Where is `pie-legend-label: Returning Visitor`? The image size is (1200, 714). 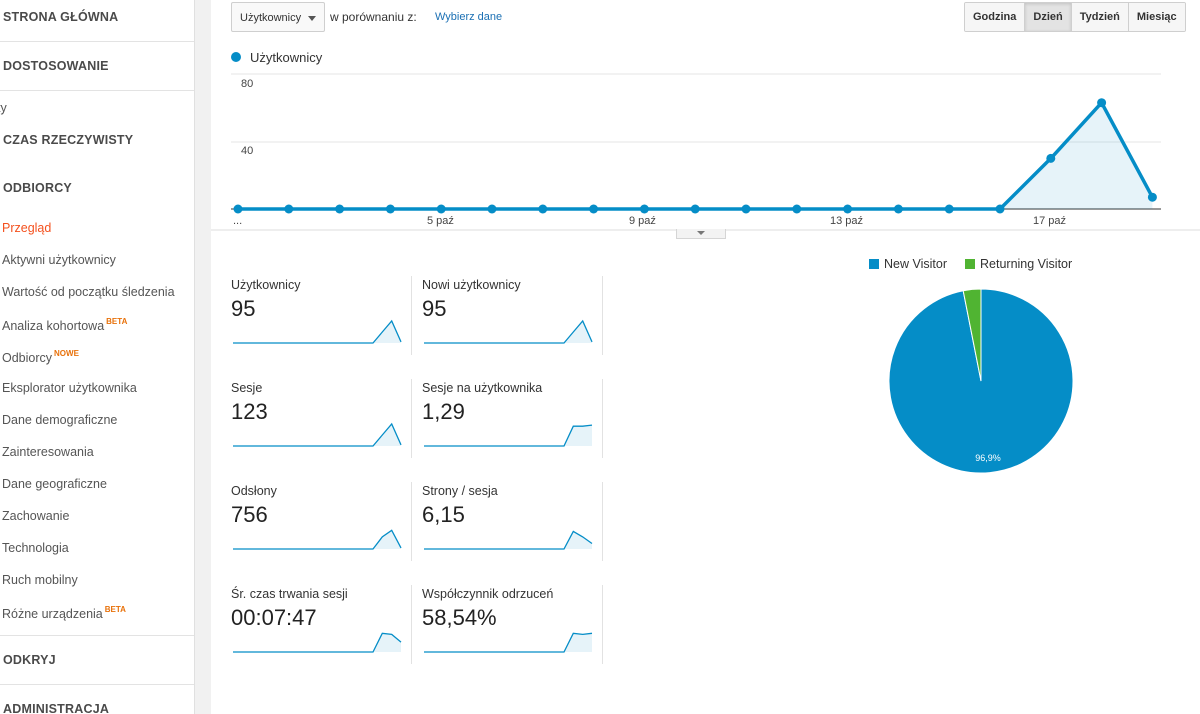
pie-legend-label: Returning Visitor is located at coordinates (1026, 264).